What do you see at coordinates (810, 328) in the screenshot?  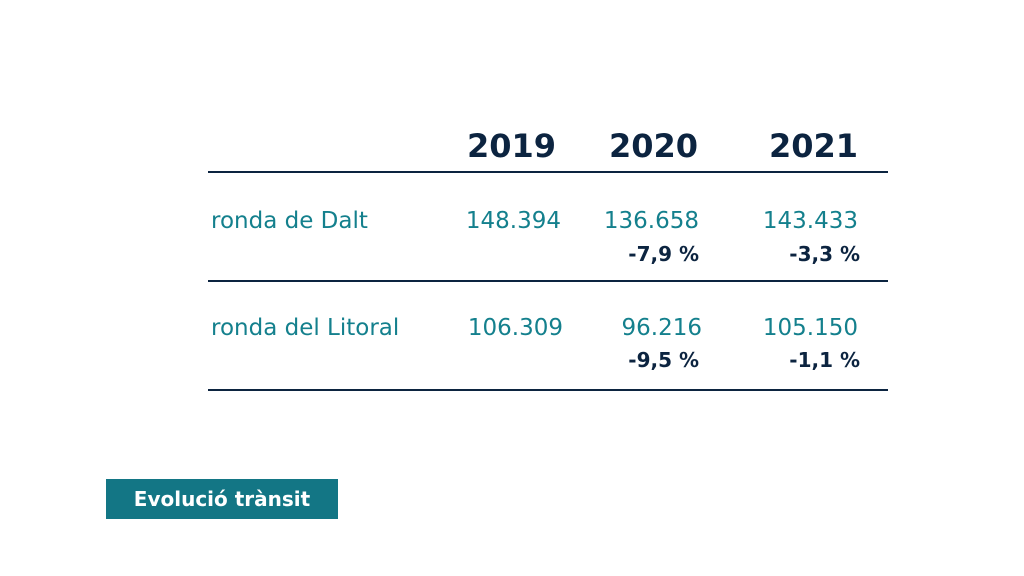 I see `value-ronda-del-litoral-2021: 105.150` at bounding box center [810, 328].